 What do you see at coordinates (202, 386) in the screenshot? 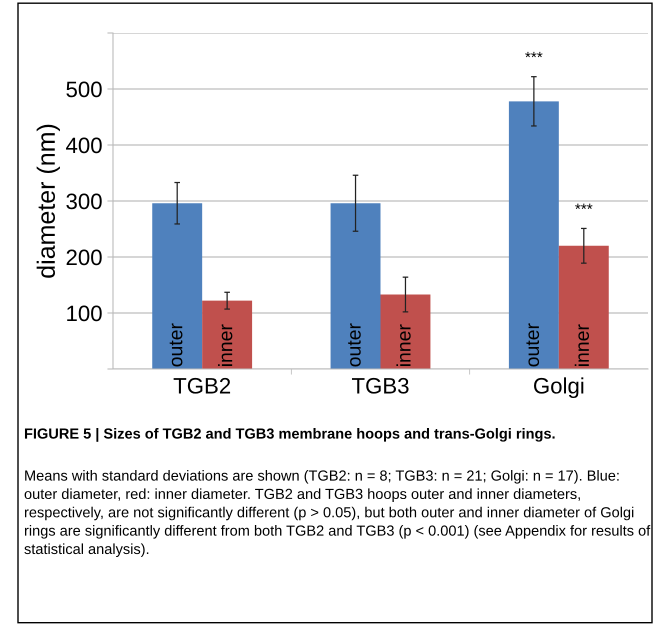
I see `x-tick-label: TGB2` at bounding box center [202, 386].